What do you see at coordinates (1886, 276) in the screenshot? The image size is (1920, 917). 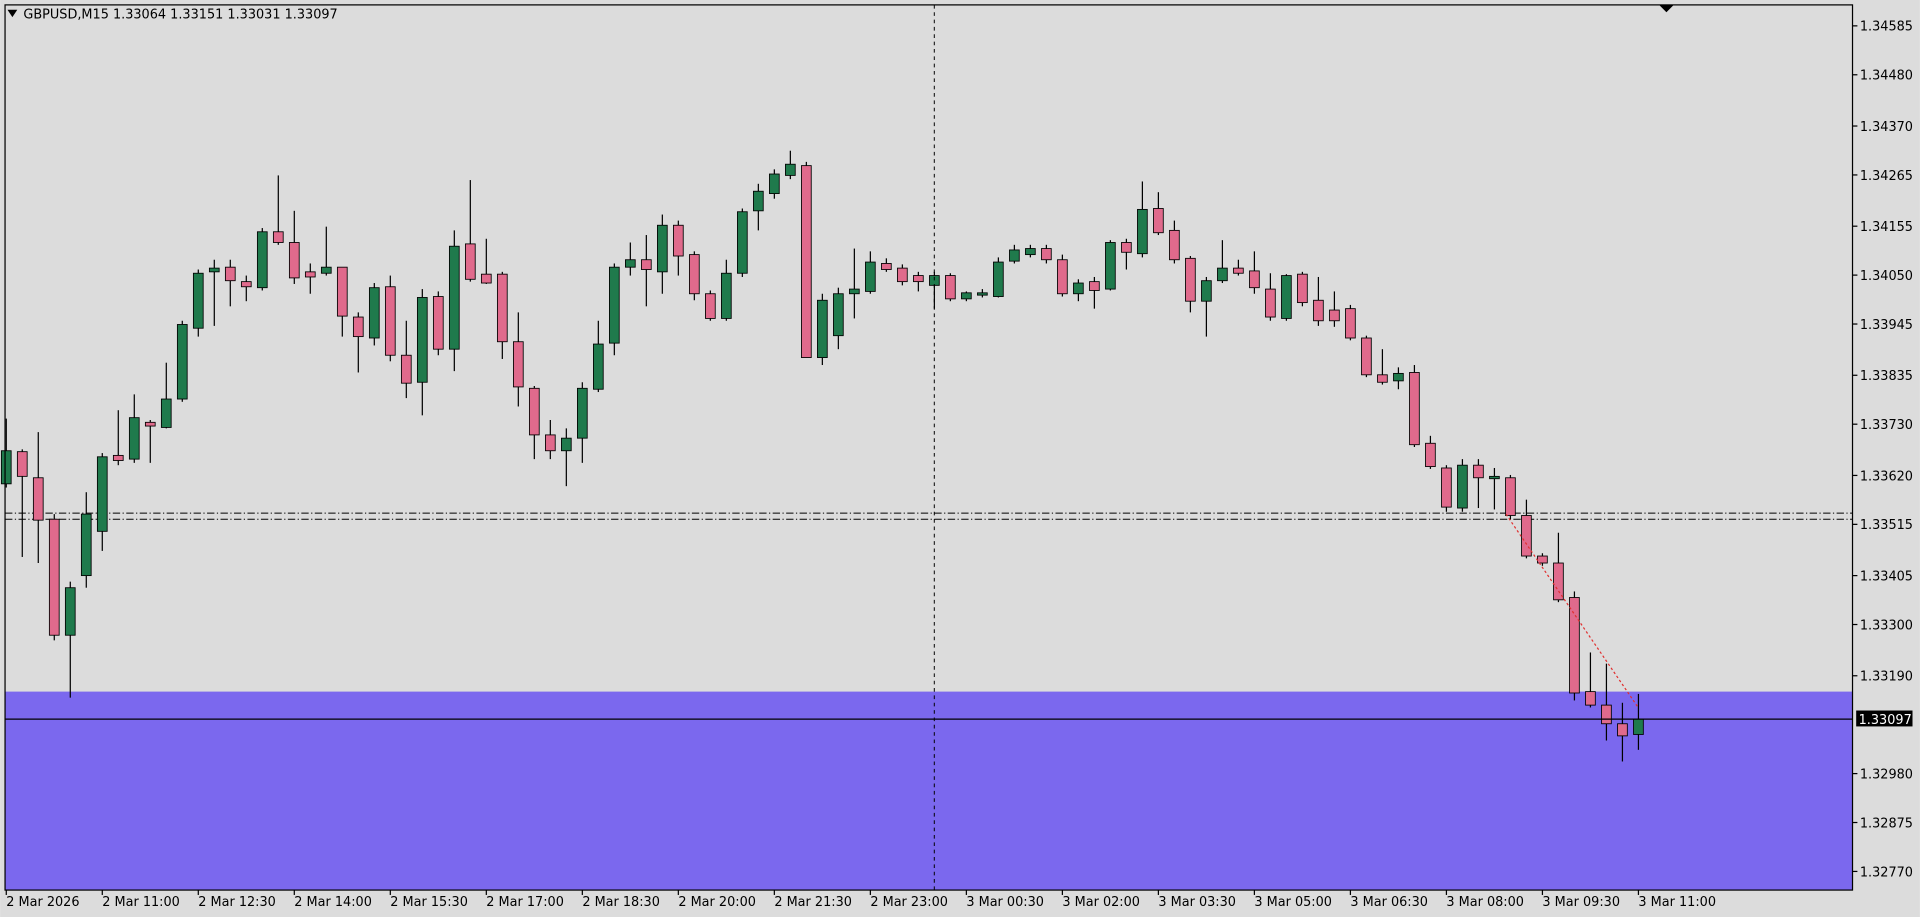 I see `y-tick-label: 1.34050` at bounding box center [1886, 276].